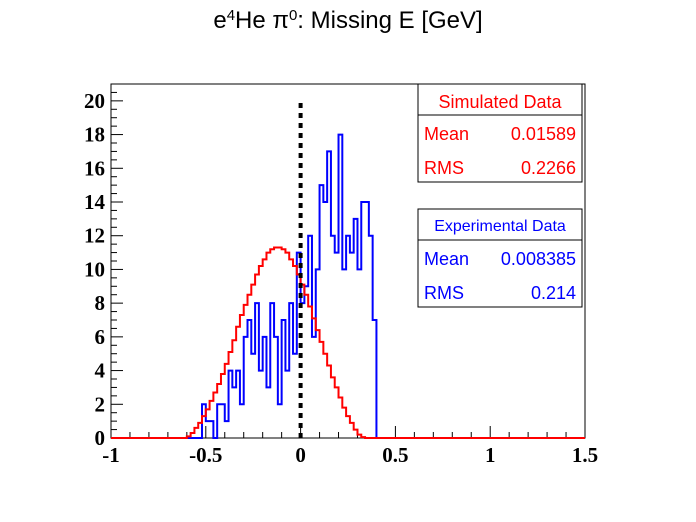 The width and height of the screenshot is (696, 522). I want to click on x-tick-label: 1.5, so click(585, 455).